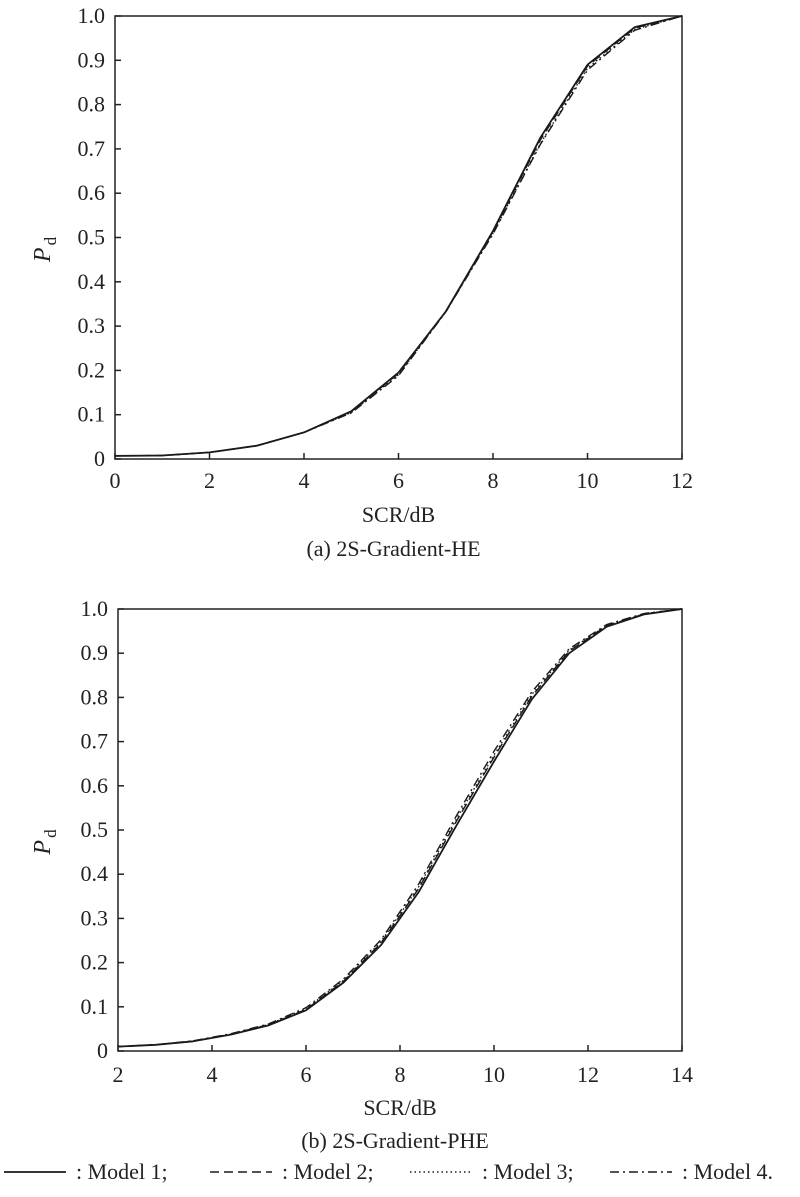 The width and height of the screenshot is (800, 1197). Describe the element at coordinates (115, 480) in the screenshot. I see `x-tick-label: 0` at that location.